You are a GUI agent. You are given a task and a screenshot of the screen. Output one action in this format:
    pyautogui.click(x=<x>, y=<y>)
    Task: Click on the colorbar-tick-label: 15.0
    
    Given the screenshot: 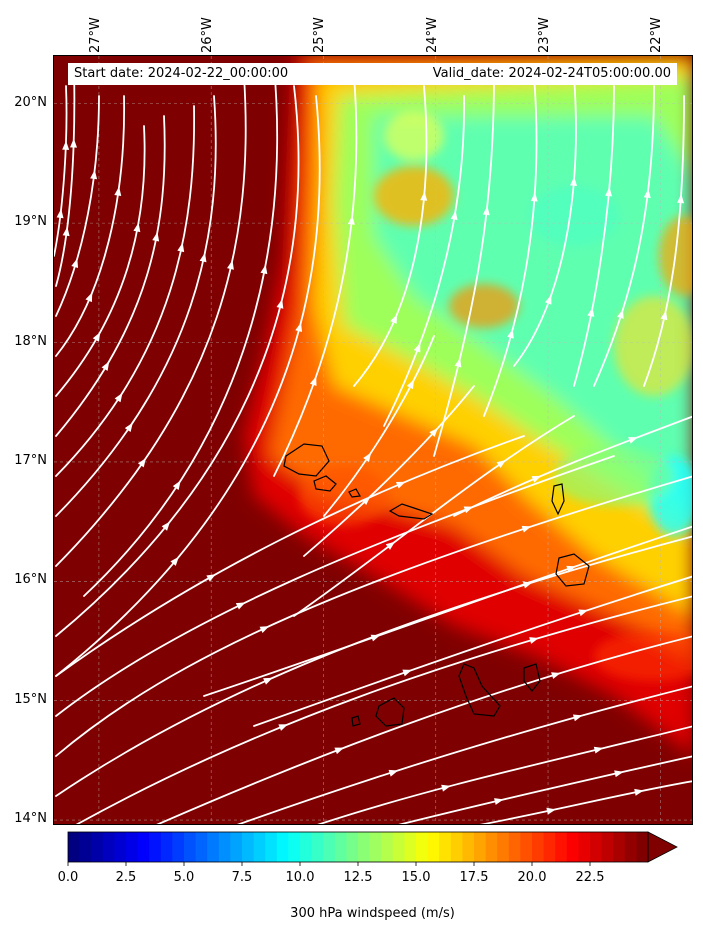 What is the action you would take?
    pyautogui.click(x=416, y=877)
    